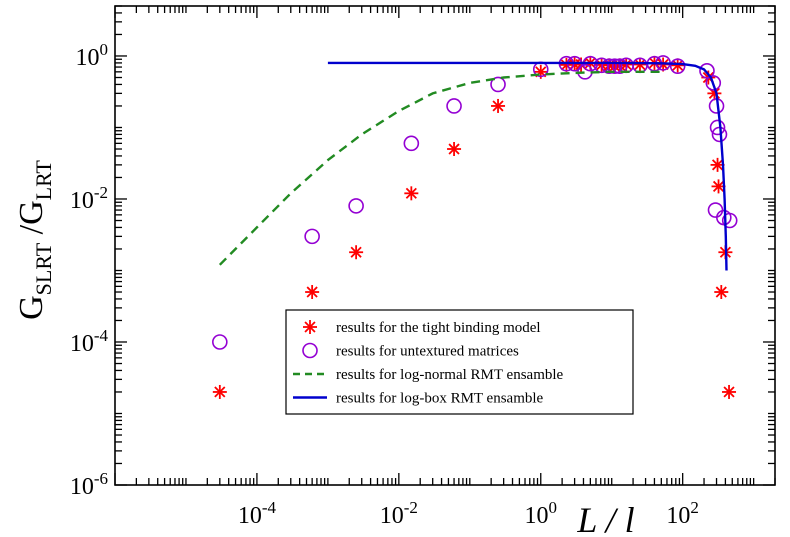  I want to click on legend-label: results for untextured matrices, so click(427, 352).